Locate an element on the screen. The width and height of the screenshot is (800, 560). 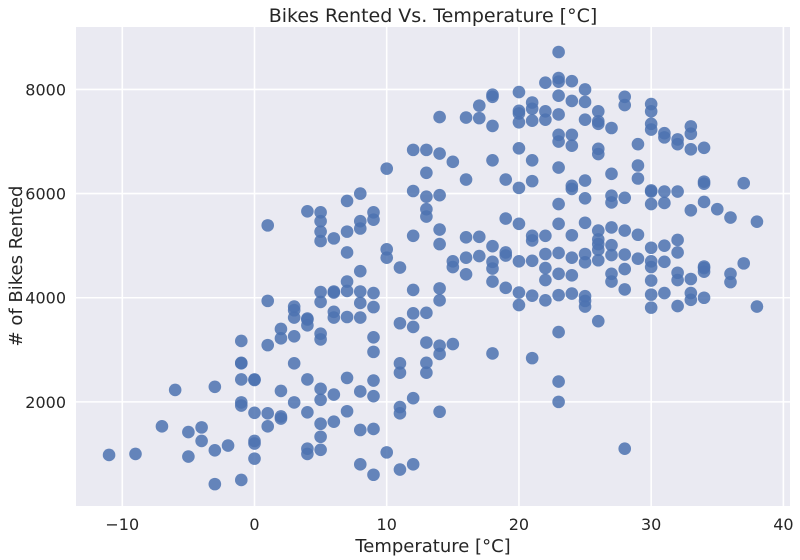
x-tick-labels: −10 0 10 20 30 40 is located at coordinates (449, 524).